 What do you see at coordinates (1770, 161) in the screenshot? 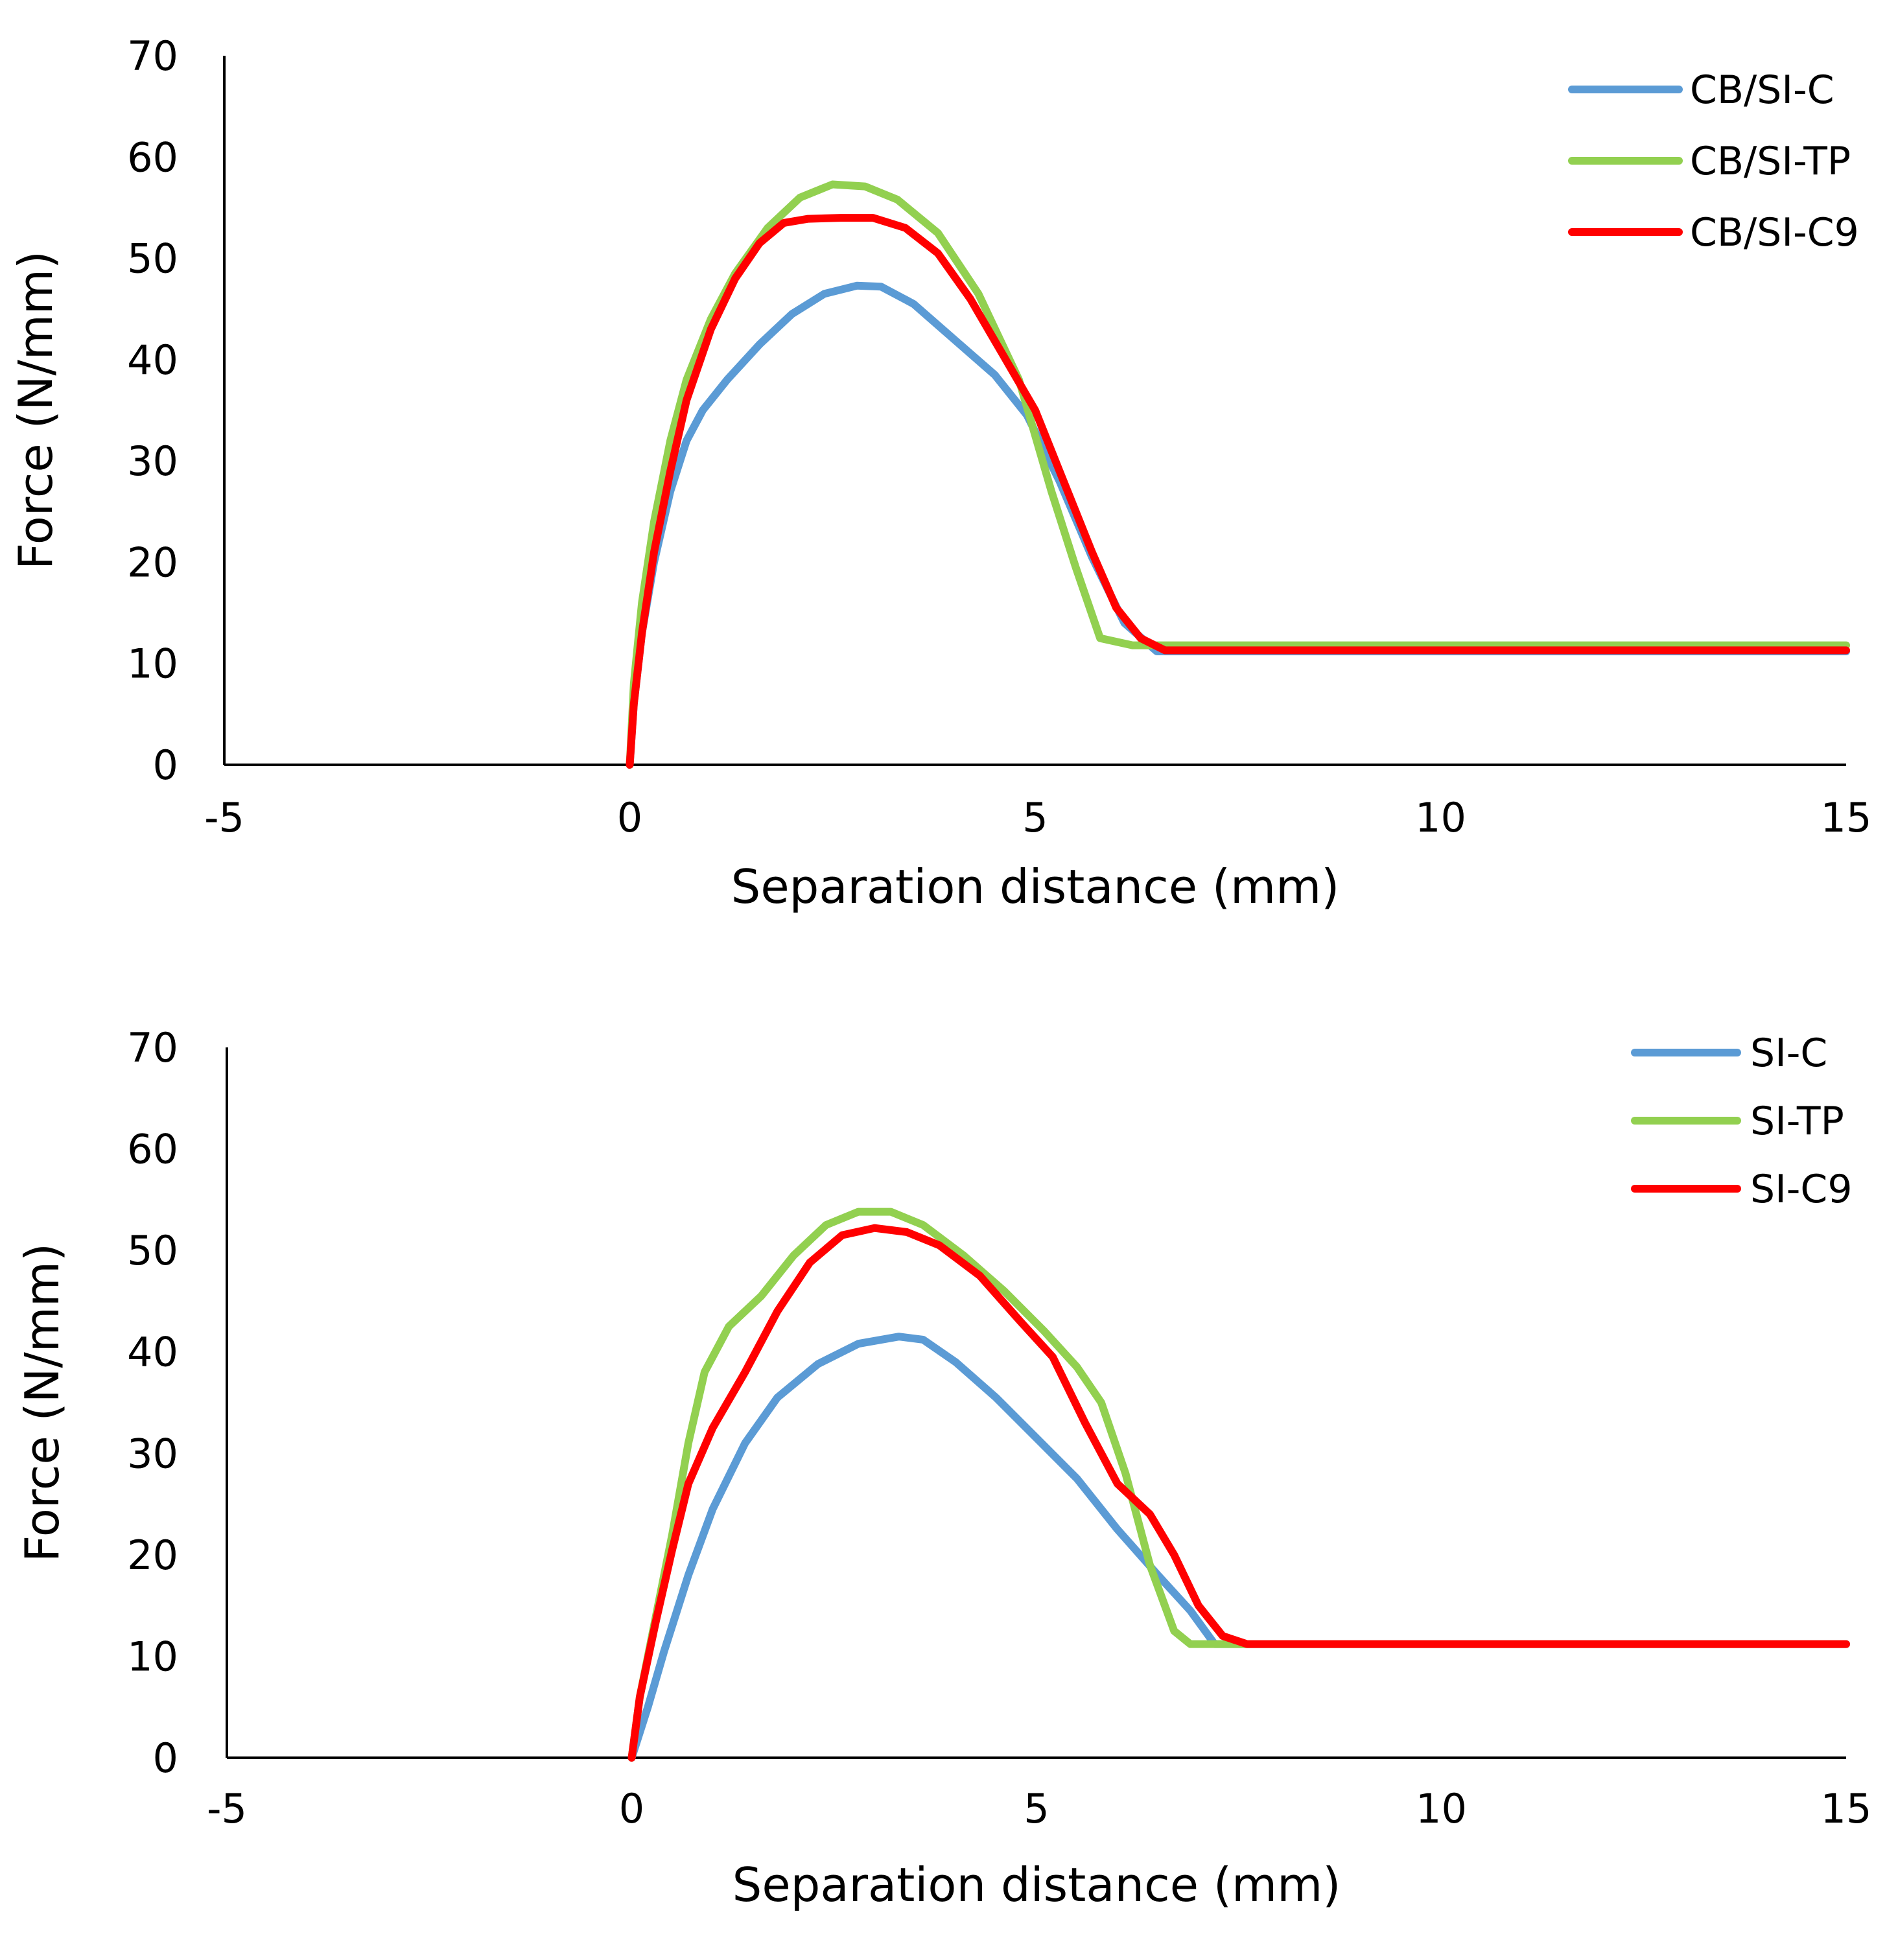
I see `legend-label: CB/SI-TP` at bounding box center [1770, 161].